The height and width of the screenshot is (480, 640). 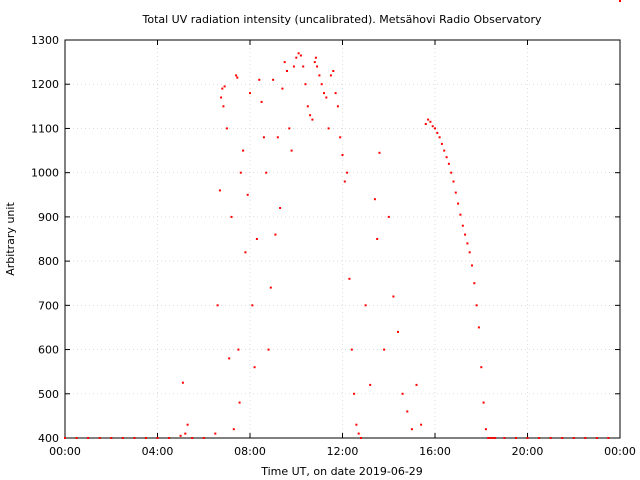 I want to click on x-tick-label: 04:00, so click(x=158, y=451).